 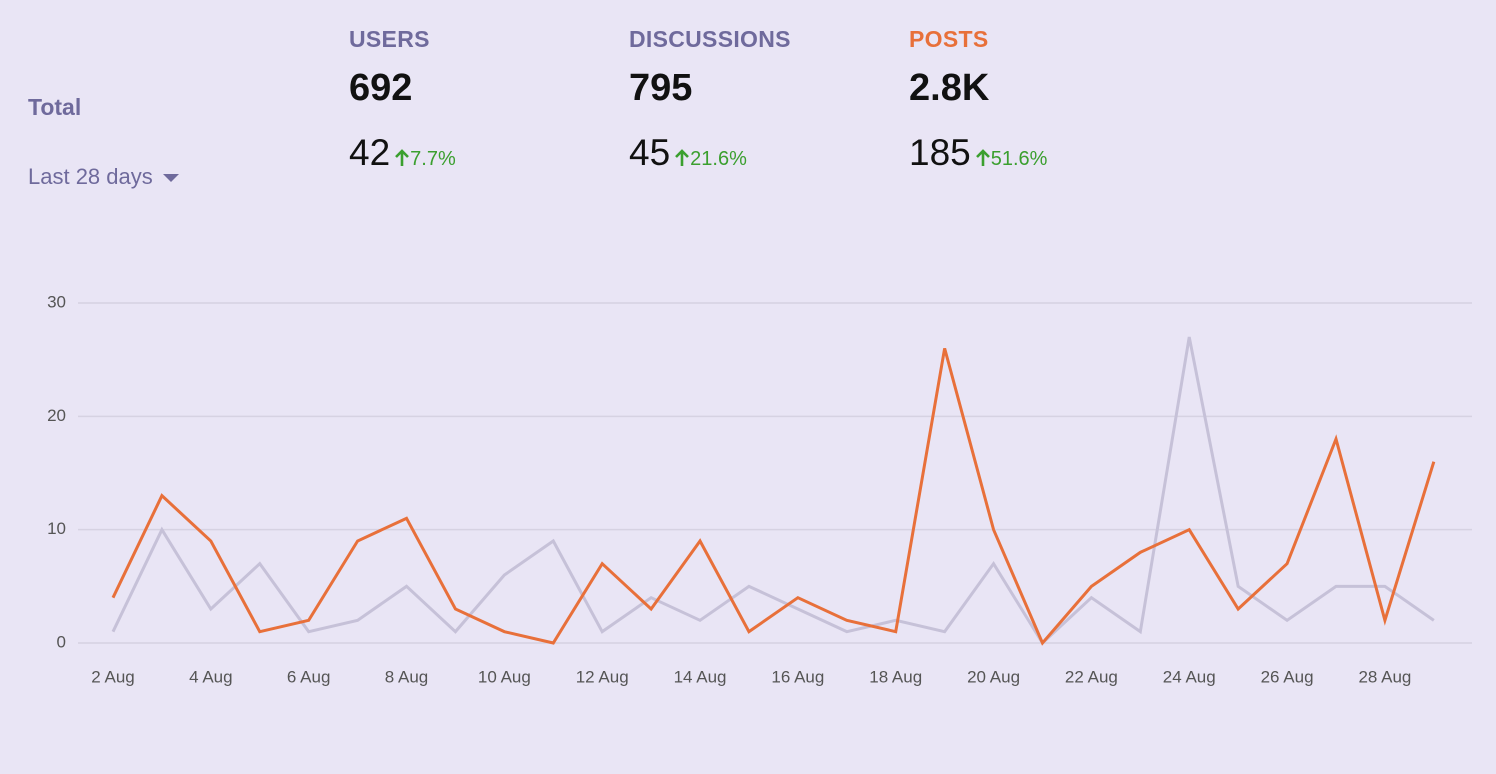 What do you see at coordinates (1091, 676) in the screenshot?
I see `x-tick-label: 22 Aug` at bounding box center [1091, 676].